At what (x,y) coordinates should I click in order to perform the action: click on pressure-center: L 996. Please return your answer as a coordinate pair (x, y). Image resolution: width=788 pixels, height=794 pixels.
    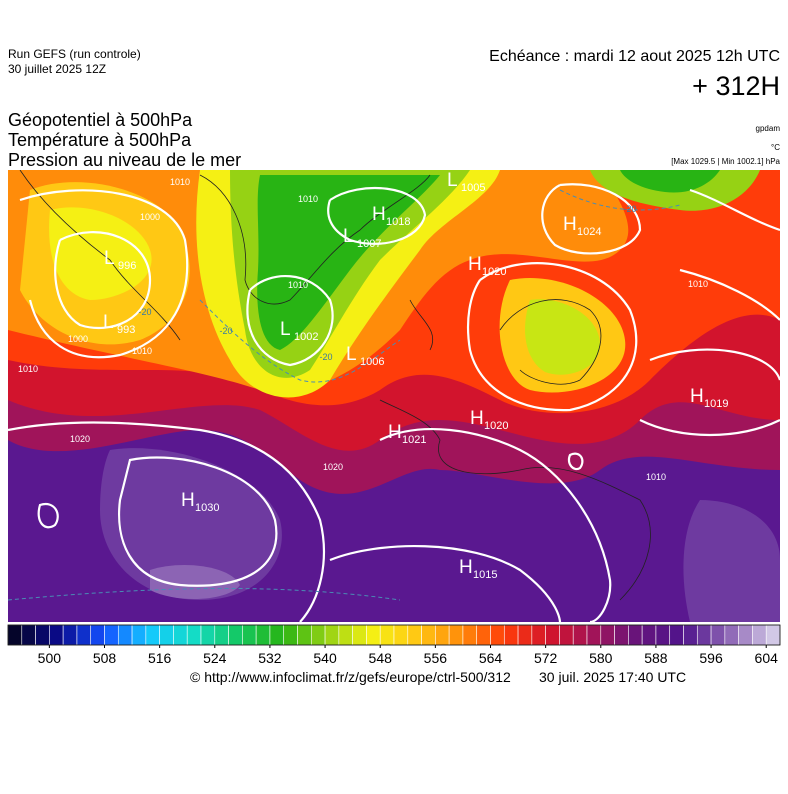
    Looking at the image, I should click on (120, 260).